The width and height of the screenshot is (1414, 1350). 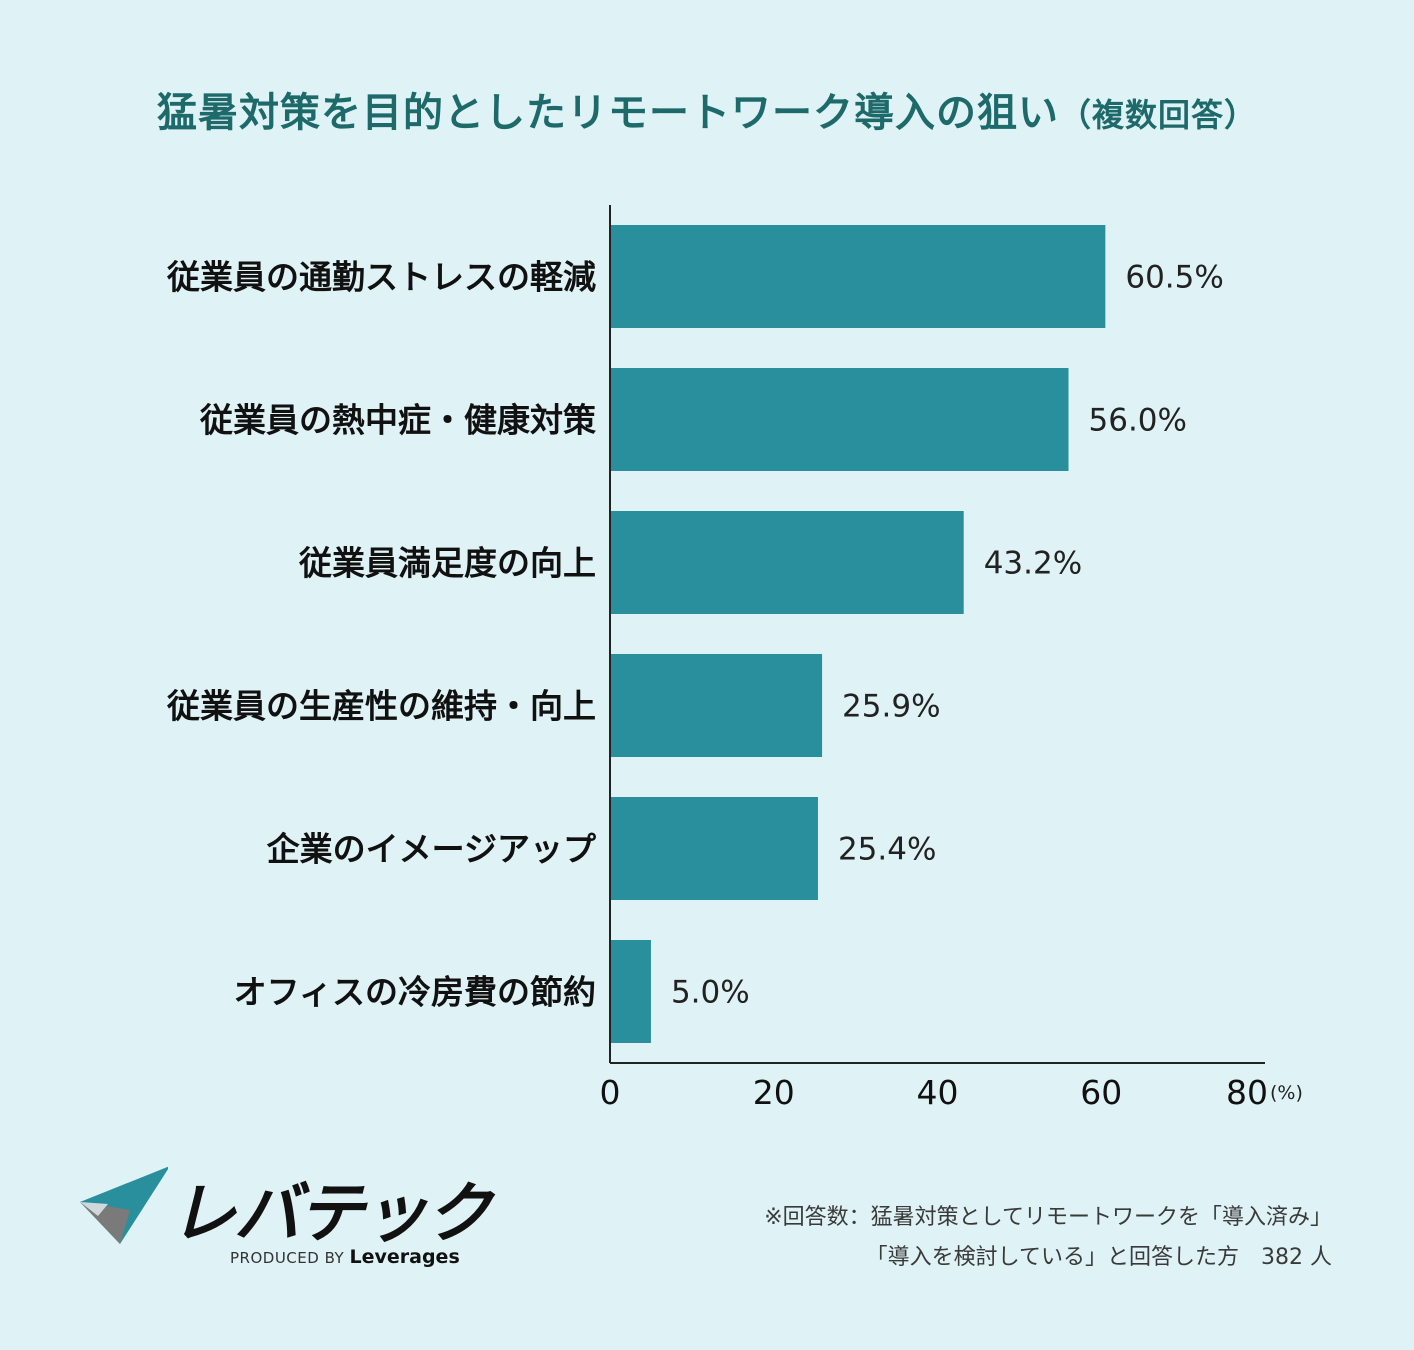 I want to click on produced-prefix: PRODUCED BY, so click(x=287, y=1258).